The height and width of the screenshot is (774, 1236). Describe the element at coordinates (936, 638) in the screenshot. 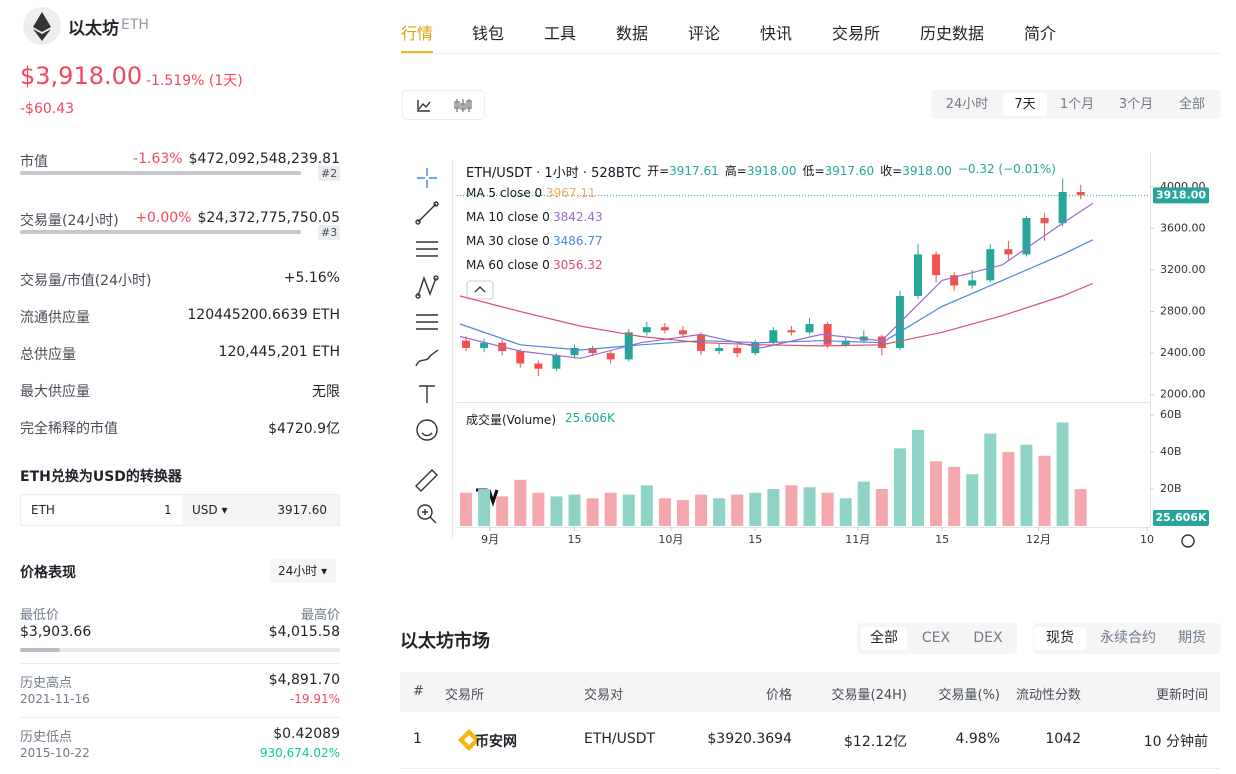

I see `filter-tab: CEX` at that location.